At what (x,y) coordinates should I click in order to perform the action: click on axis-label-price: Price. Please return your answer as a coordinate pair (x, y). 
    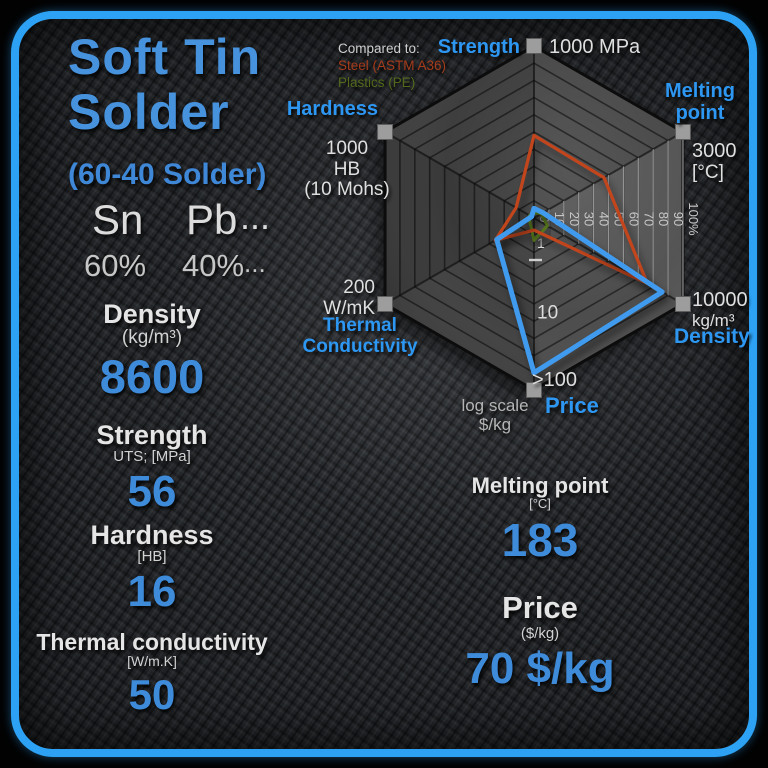
    Looking at the image, I should click on (572, 405).